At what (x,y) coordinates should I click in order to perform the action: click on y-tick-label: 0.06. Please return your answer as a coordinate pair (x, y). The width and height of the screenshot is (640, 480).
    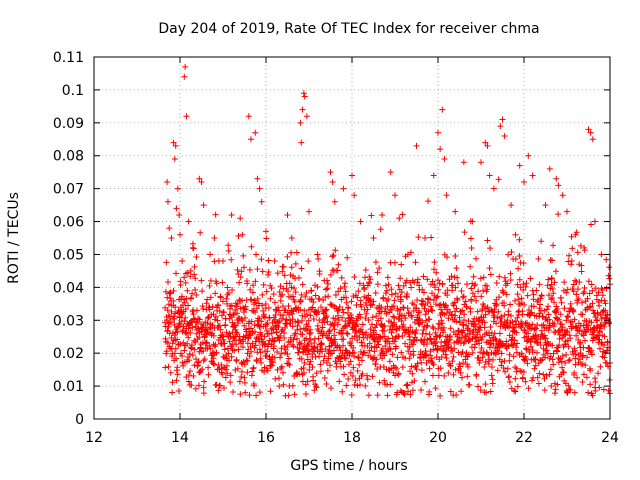
    Looking at the image, I should click on (68, 223).